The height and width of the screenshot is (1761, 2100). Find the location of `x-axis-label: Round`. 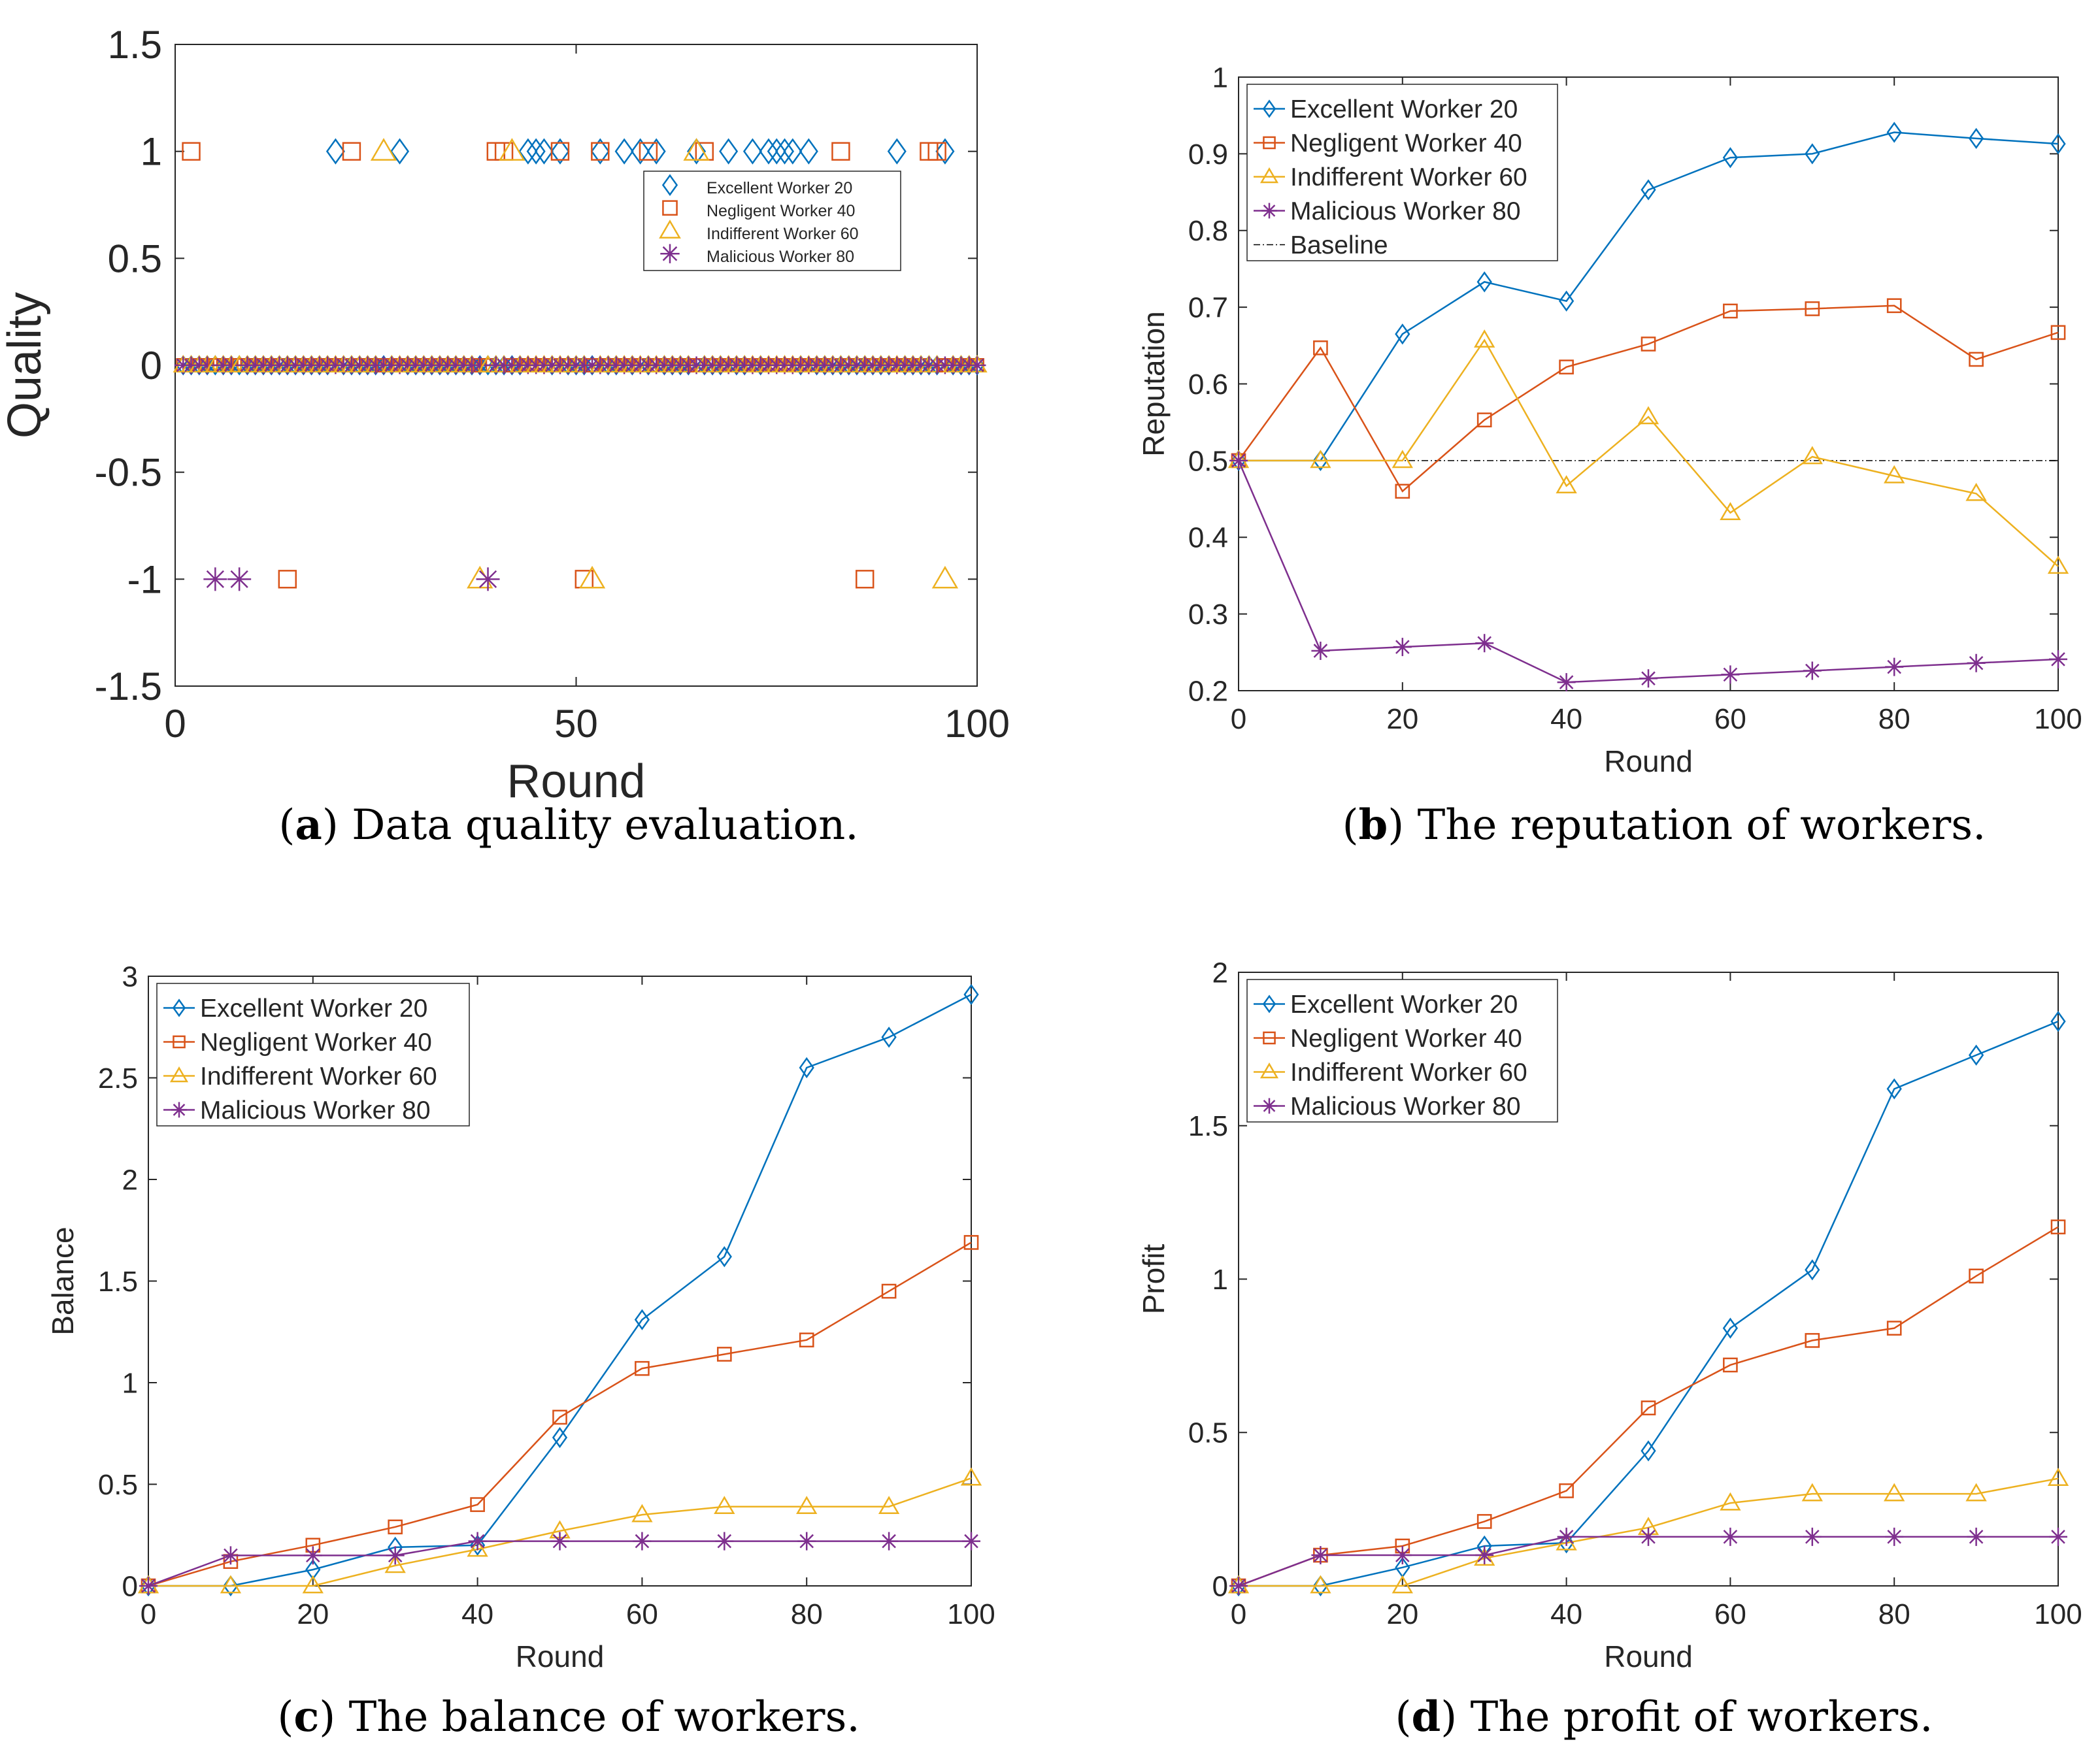

x-axis-label: Round is located at coordinates (560, 1656).